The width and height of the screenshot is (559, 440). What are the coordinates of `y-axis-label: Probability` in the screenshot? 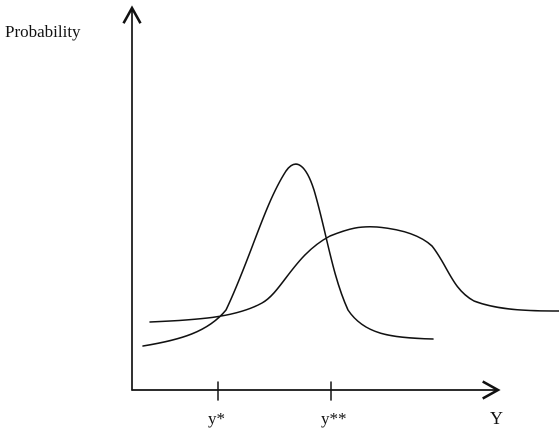 It's located at (43, 31).